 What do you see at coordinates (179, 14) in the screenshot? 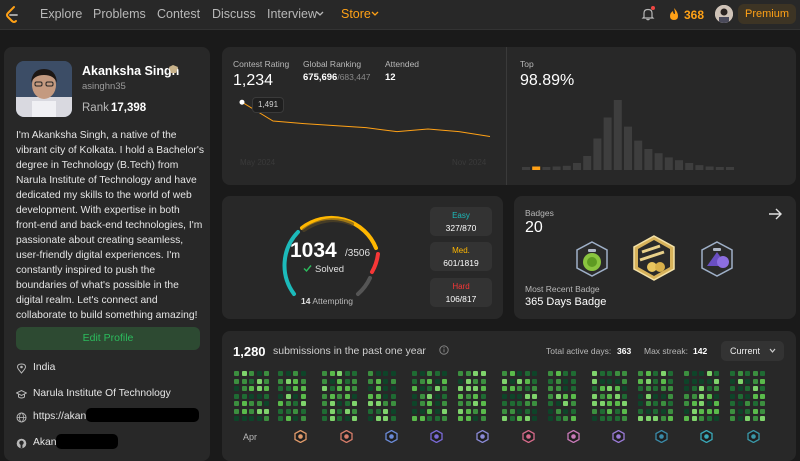
I see `nav-contest: Contest` at bounding box center [179, 14].